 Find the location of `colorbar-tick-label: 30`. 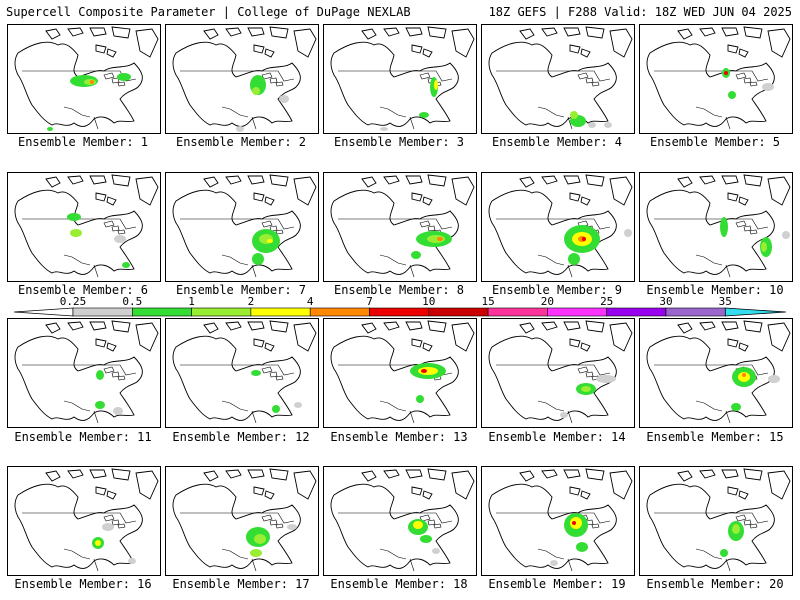

colorbar-tick-label: 30 is located at coordinates (665, 302).